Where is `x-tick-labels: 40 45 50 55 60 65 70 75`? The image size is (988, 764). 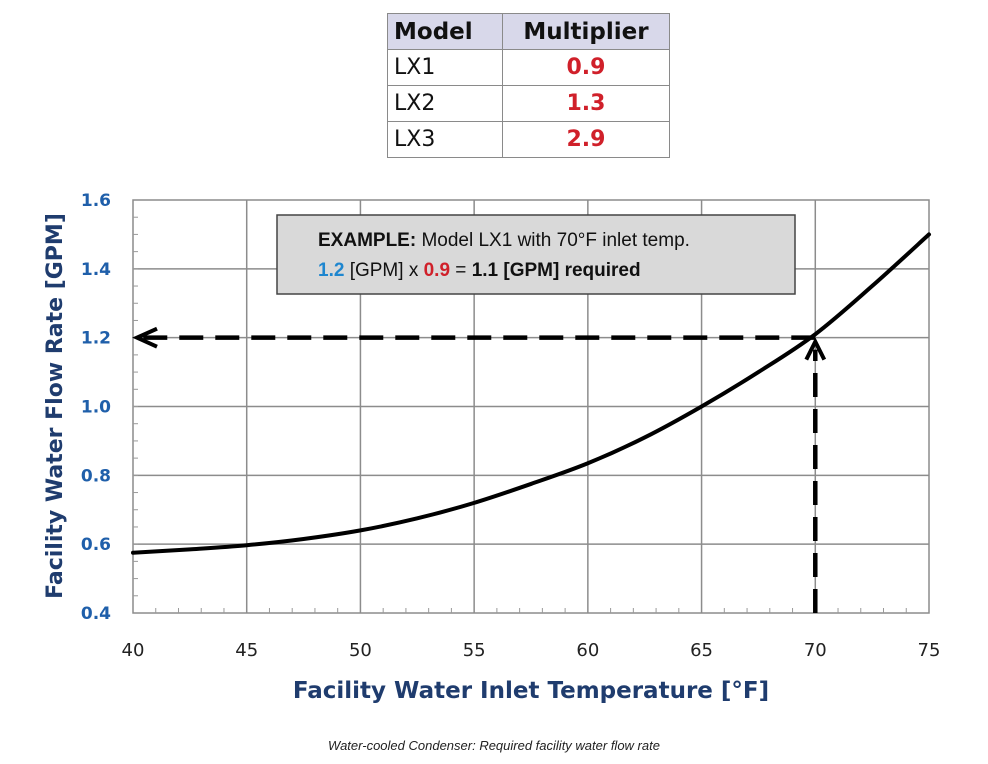 x-tick-labels: 40 45 50 55 60 65 70 75 is located at coordinates (531, 650).